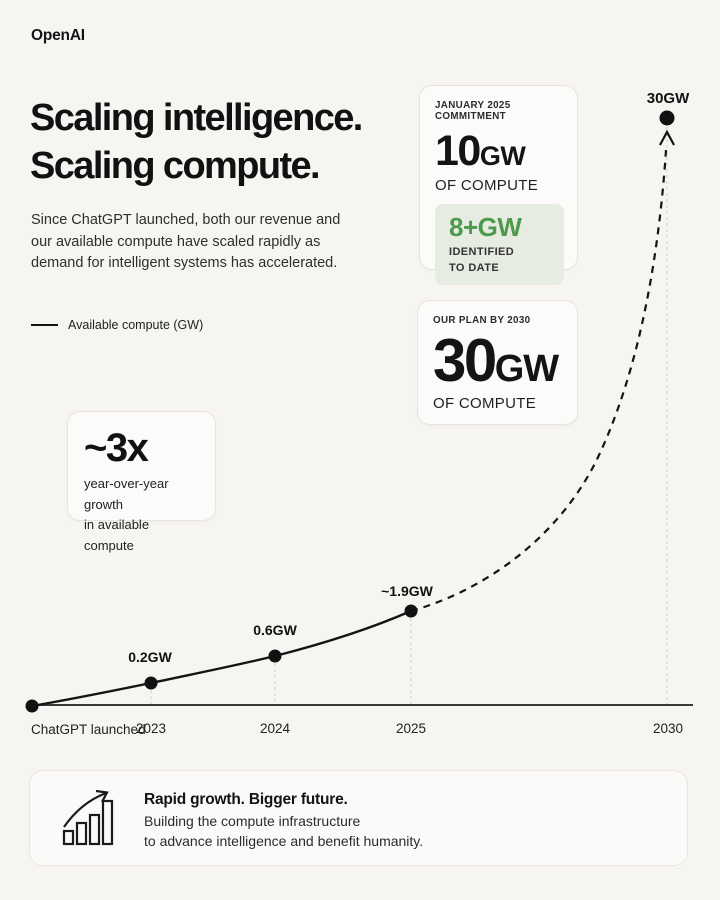 The height and width of the screenshot is (900, 720). I want to click on plan-value: 30 GW, so click(497, 361).